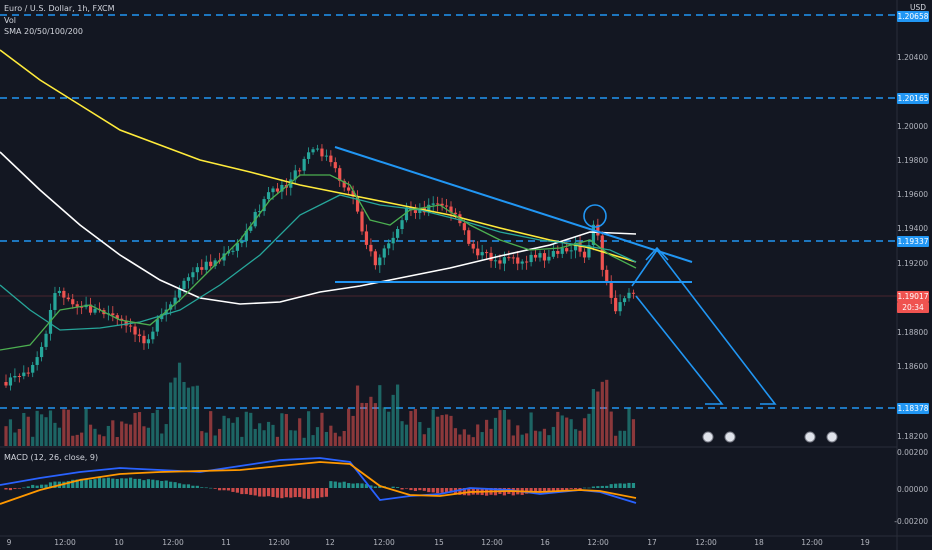  Describe the element at coordinates (10, 20) in the screenshot. I see `vol-indicator-label: Vol` at that location.